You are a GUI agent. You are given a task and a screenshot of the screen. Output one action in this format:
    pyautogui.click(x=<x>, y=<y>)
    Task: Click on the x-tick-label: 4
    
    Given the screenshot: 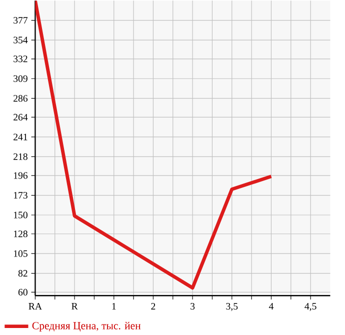 What is the action you would take?
    pyautogui.click(x=271, y=306)
    